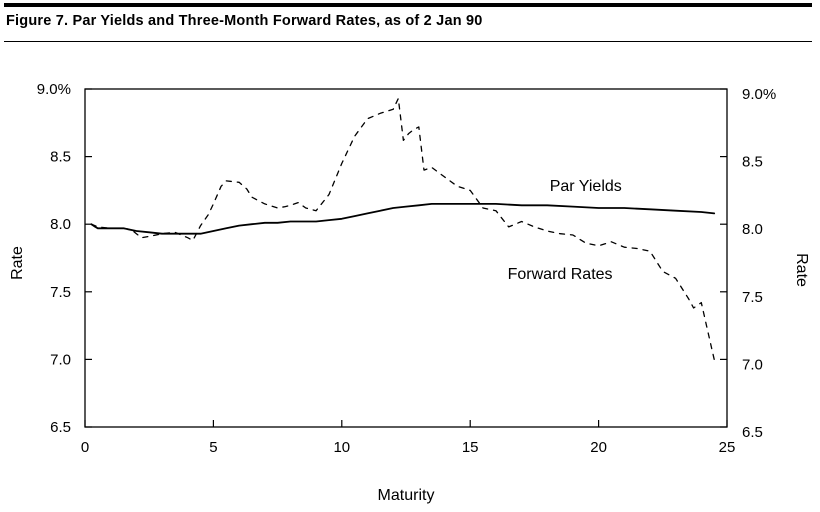 The width and height of the screenshot is (820, 512). What do you see at coordinates (586, 186) in the screenshot?
I see `par-yields-label: Par Yields` at bounding box center [586, 186].